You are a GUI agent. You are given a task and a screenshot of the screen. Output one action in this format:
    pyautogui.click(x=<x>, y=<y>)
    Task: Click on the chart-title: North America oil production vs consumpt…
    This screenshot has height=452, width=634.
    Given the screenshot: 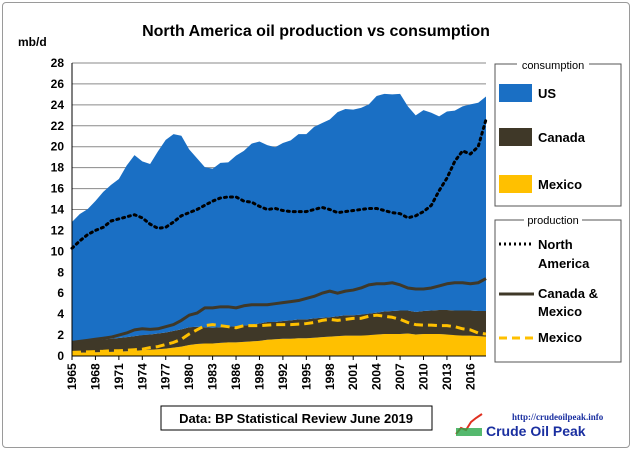 What is the action you would take?
    pyautogui.click(x=316, y=31)
    